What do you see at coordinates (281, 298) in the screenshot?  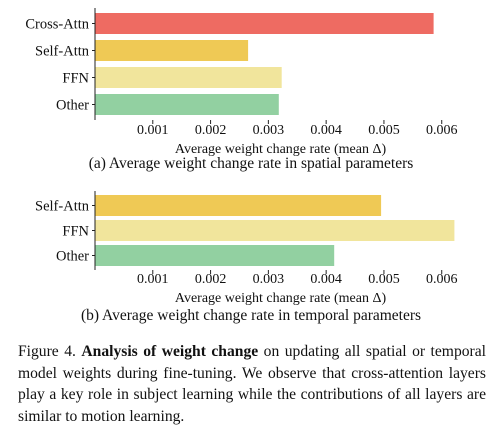 I see `chart-b-x-axis-label: Average weight change rate (mean Δ)` at bounding box center [281, 298].